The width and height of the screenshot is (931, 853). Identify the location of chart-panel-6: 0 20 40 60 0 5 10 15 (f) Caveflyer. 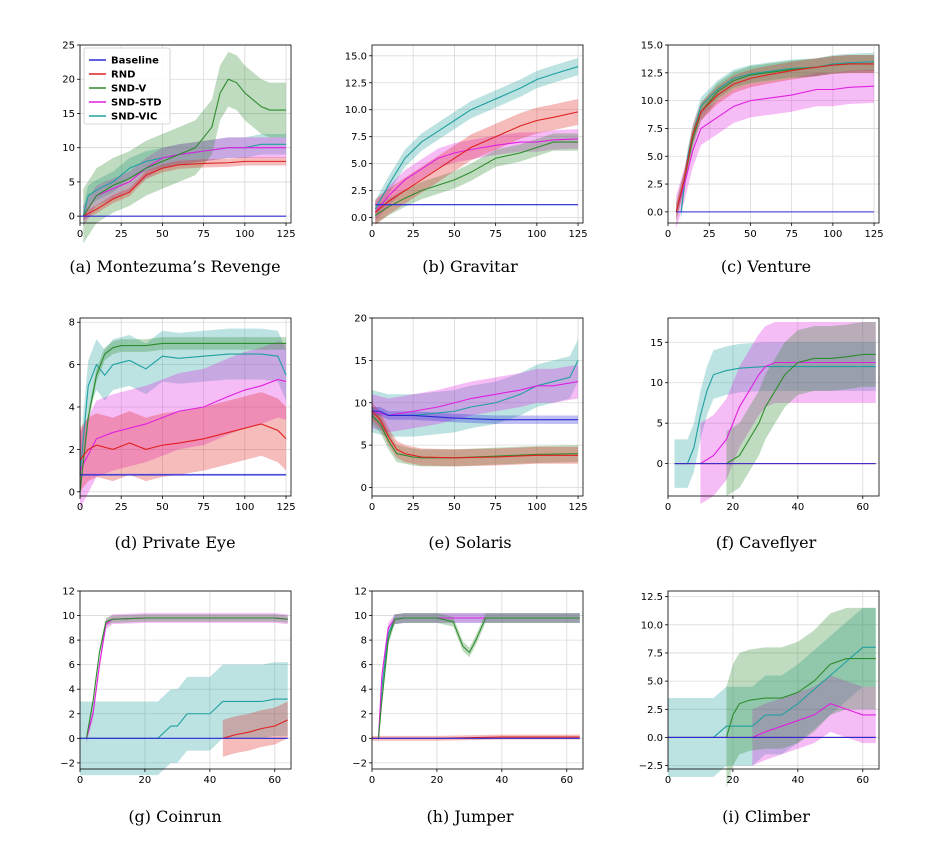
(765, 434).